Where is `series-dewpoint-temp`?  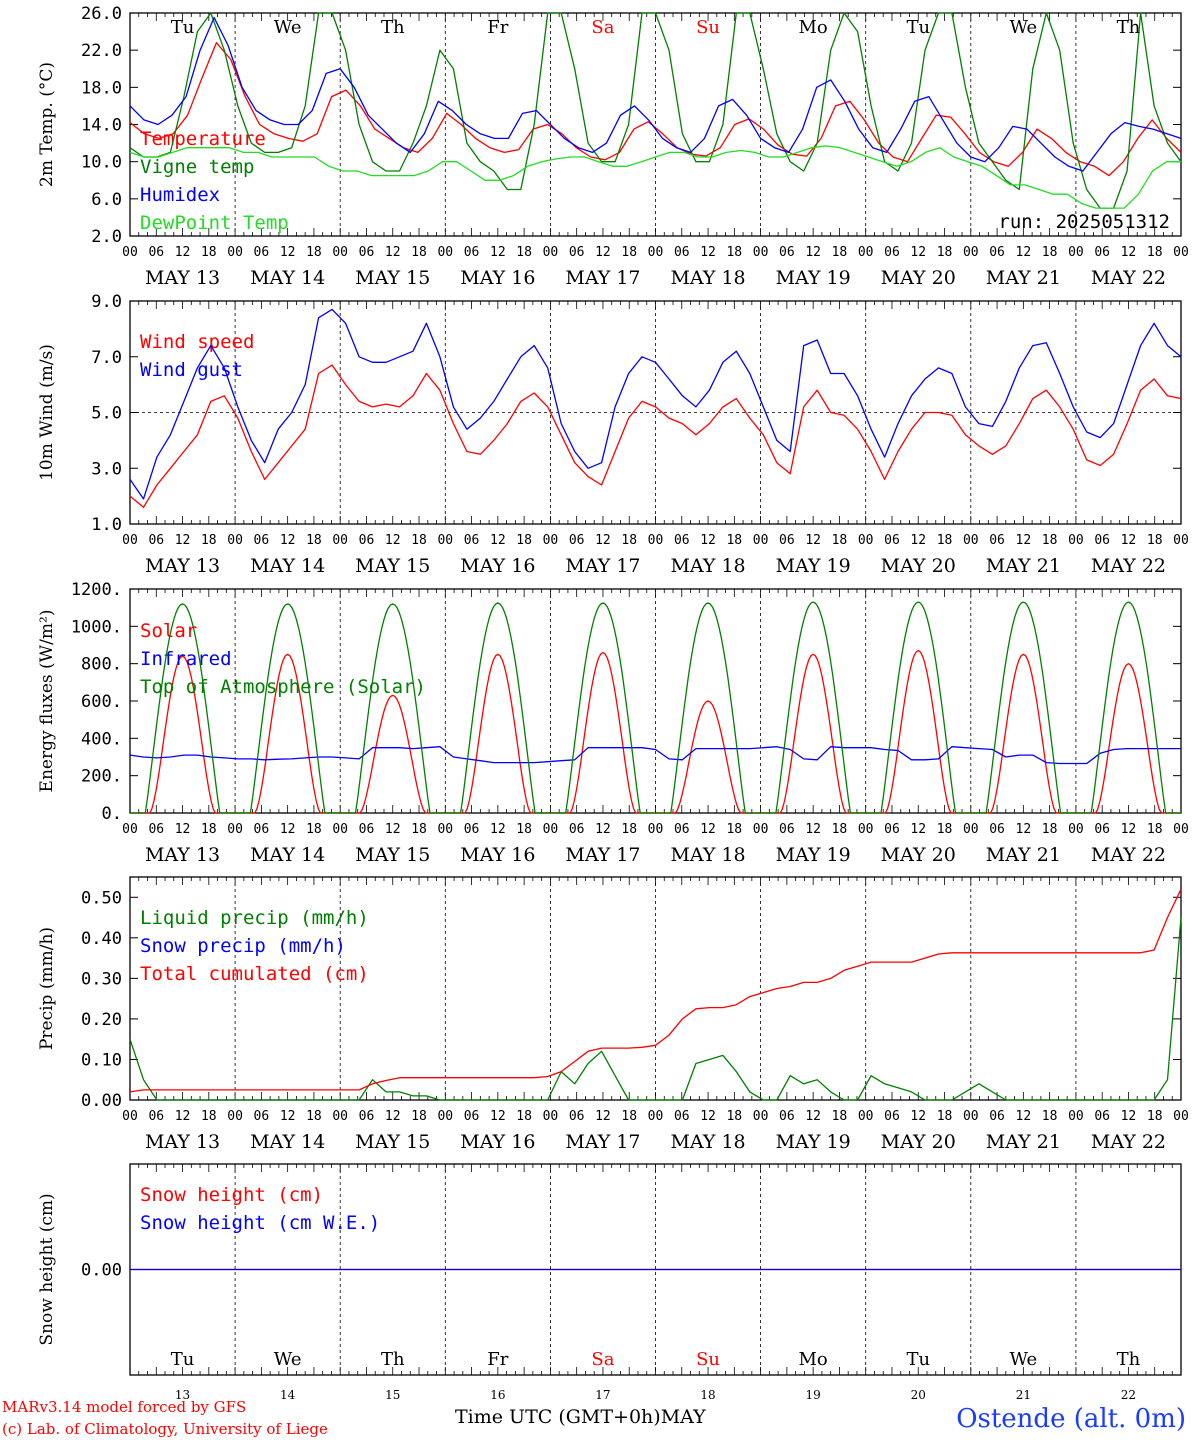
series-dewpoint-temp is located at coordinates (655, 177).